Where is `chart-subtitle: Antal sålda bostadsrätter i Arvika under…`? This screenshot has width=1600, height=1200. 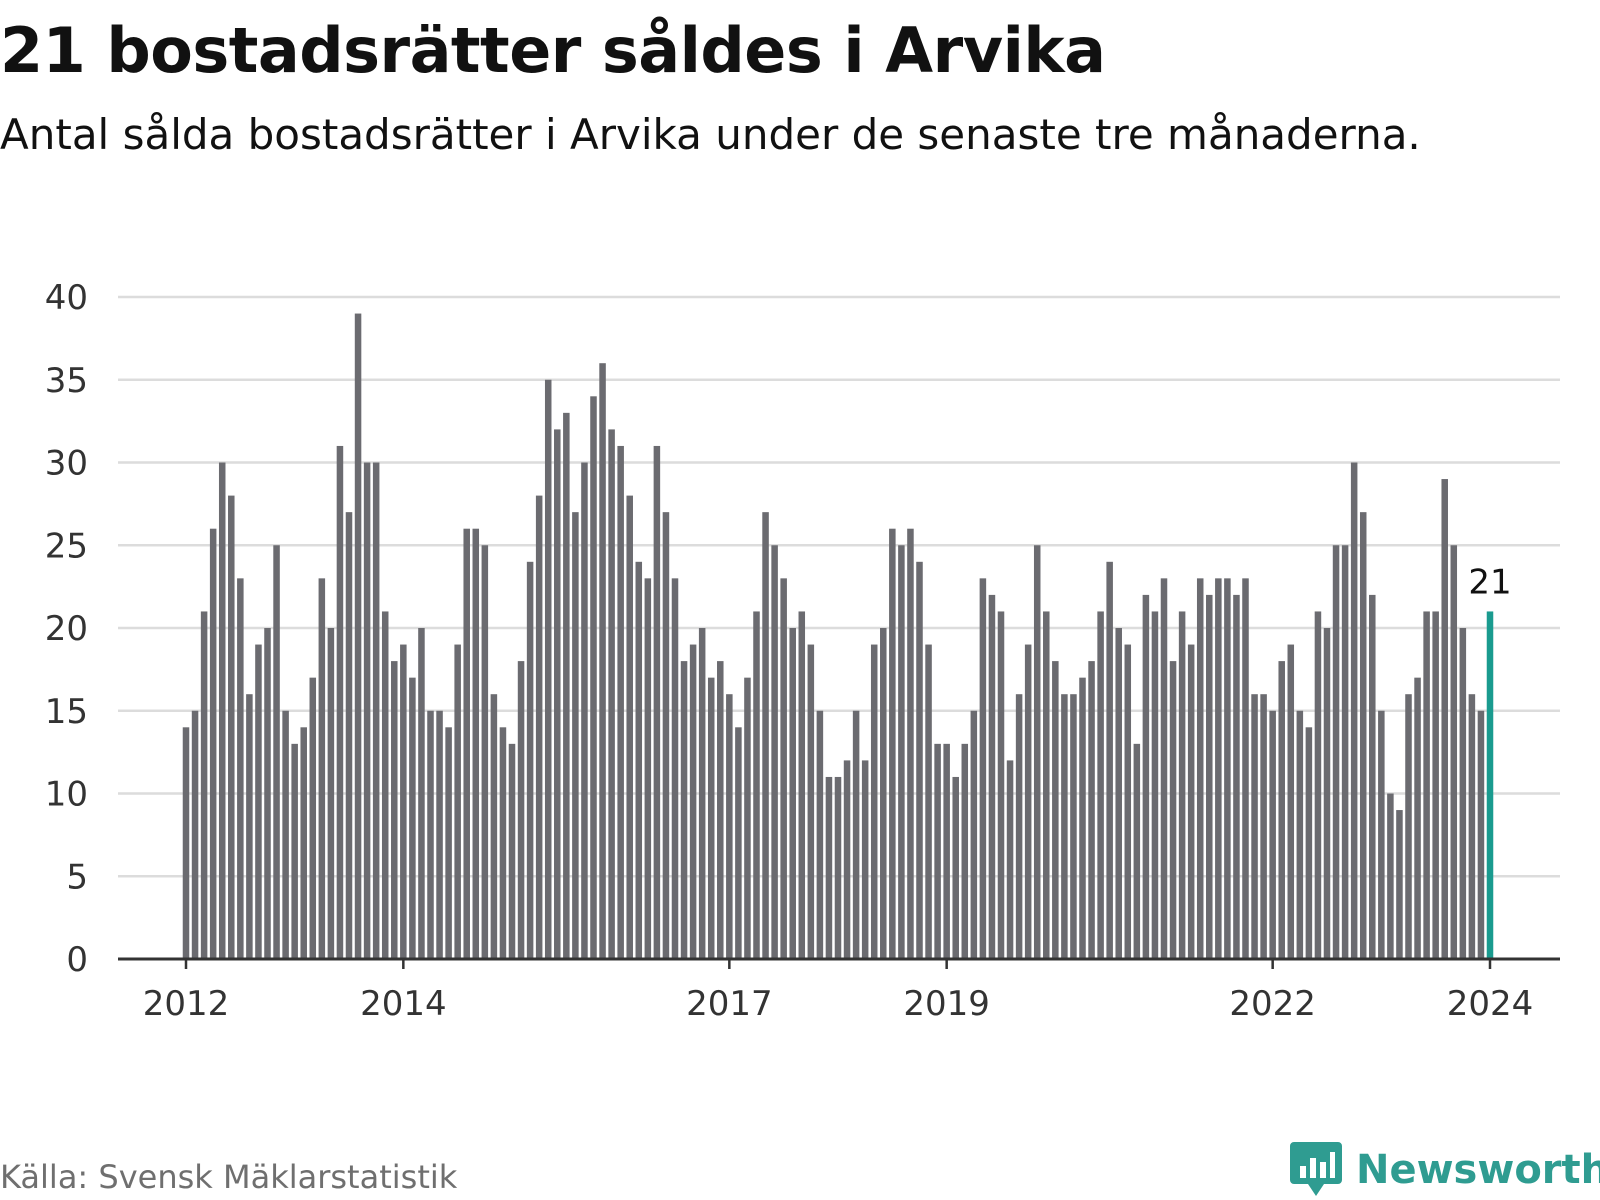
chart-subtitle: Antal sålda bostadsrätter i Arvika under… is located at coordinates (710, 134).